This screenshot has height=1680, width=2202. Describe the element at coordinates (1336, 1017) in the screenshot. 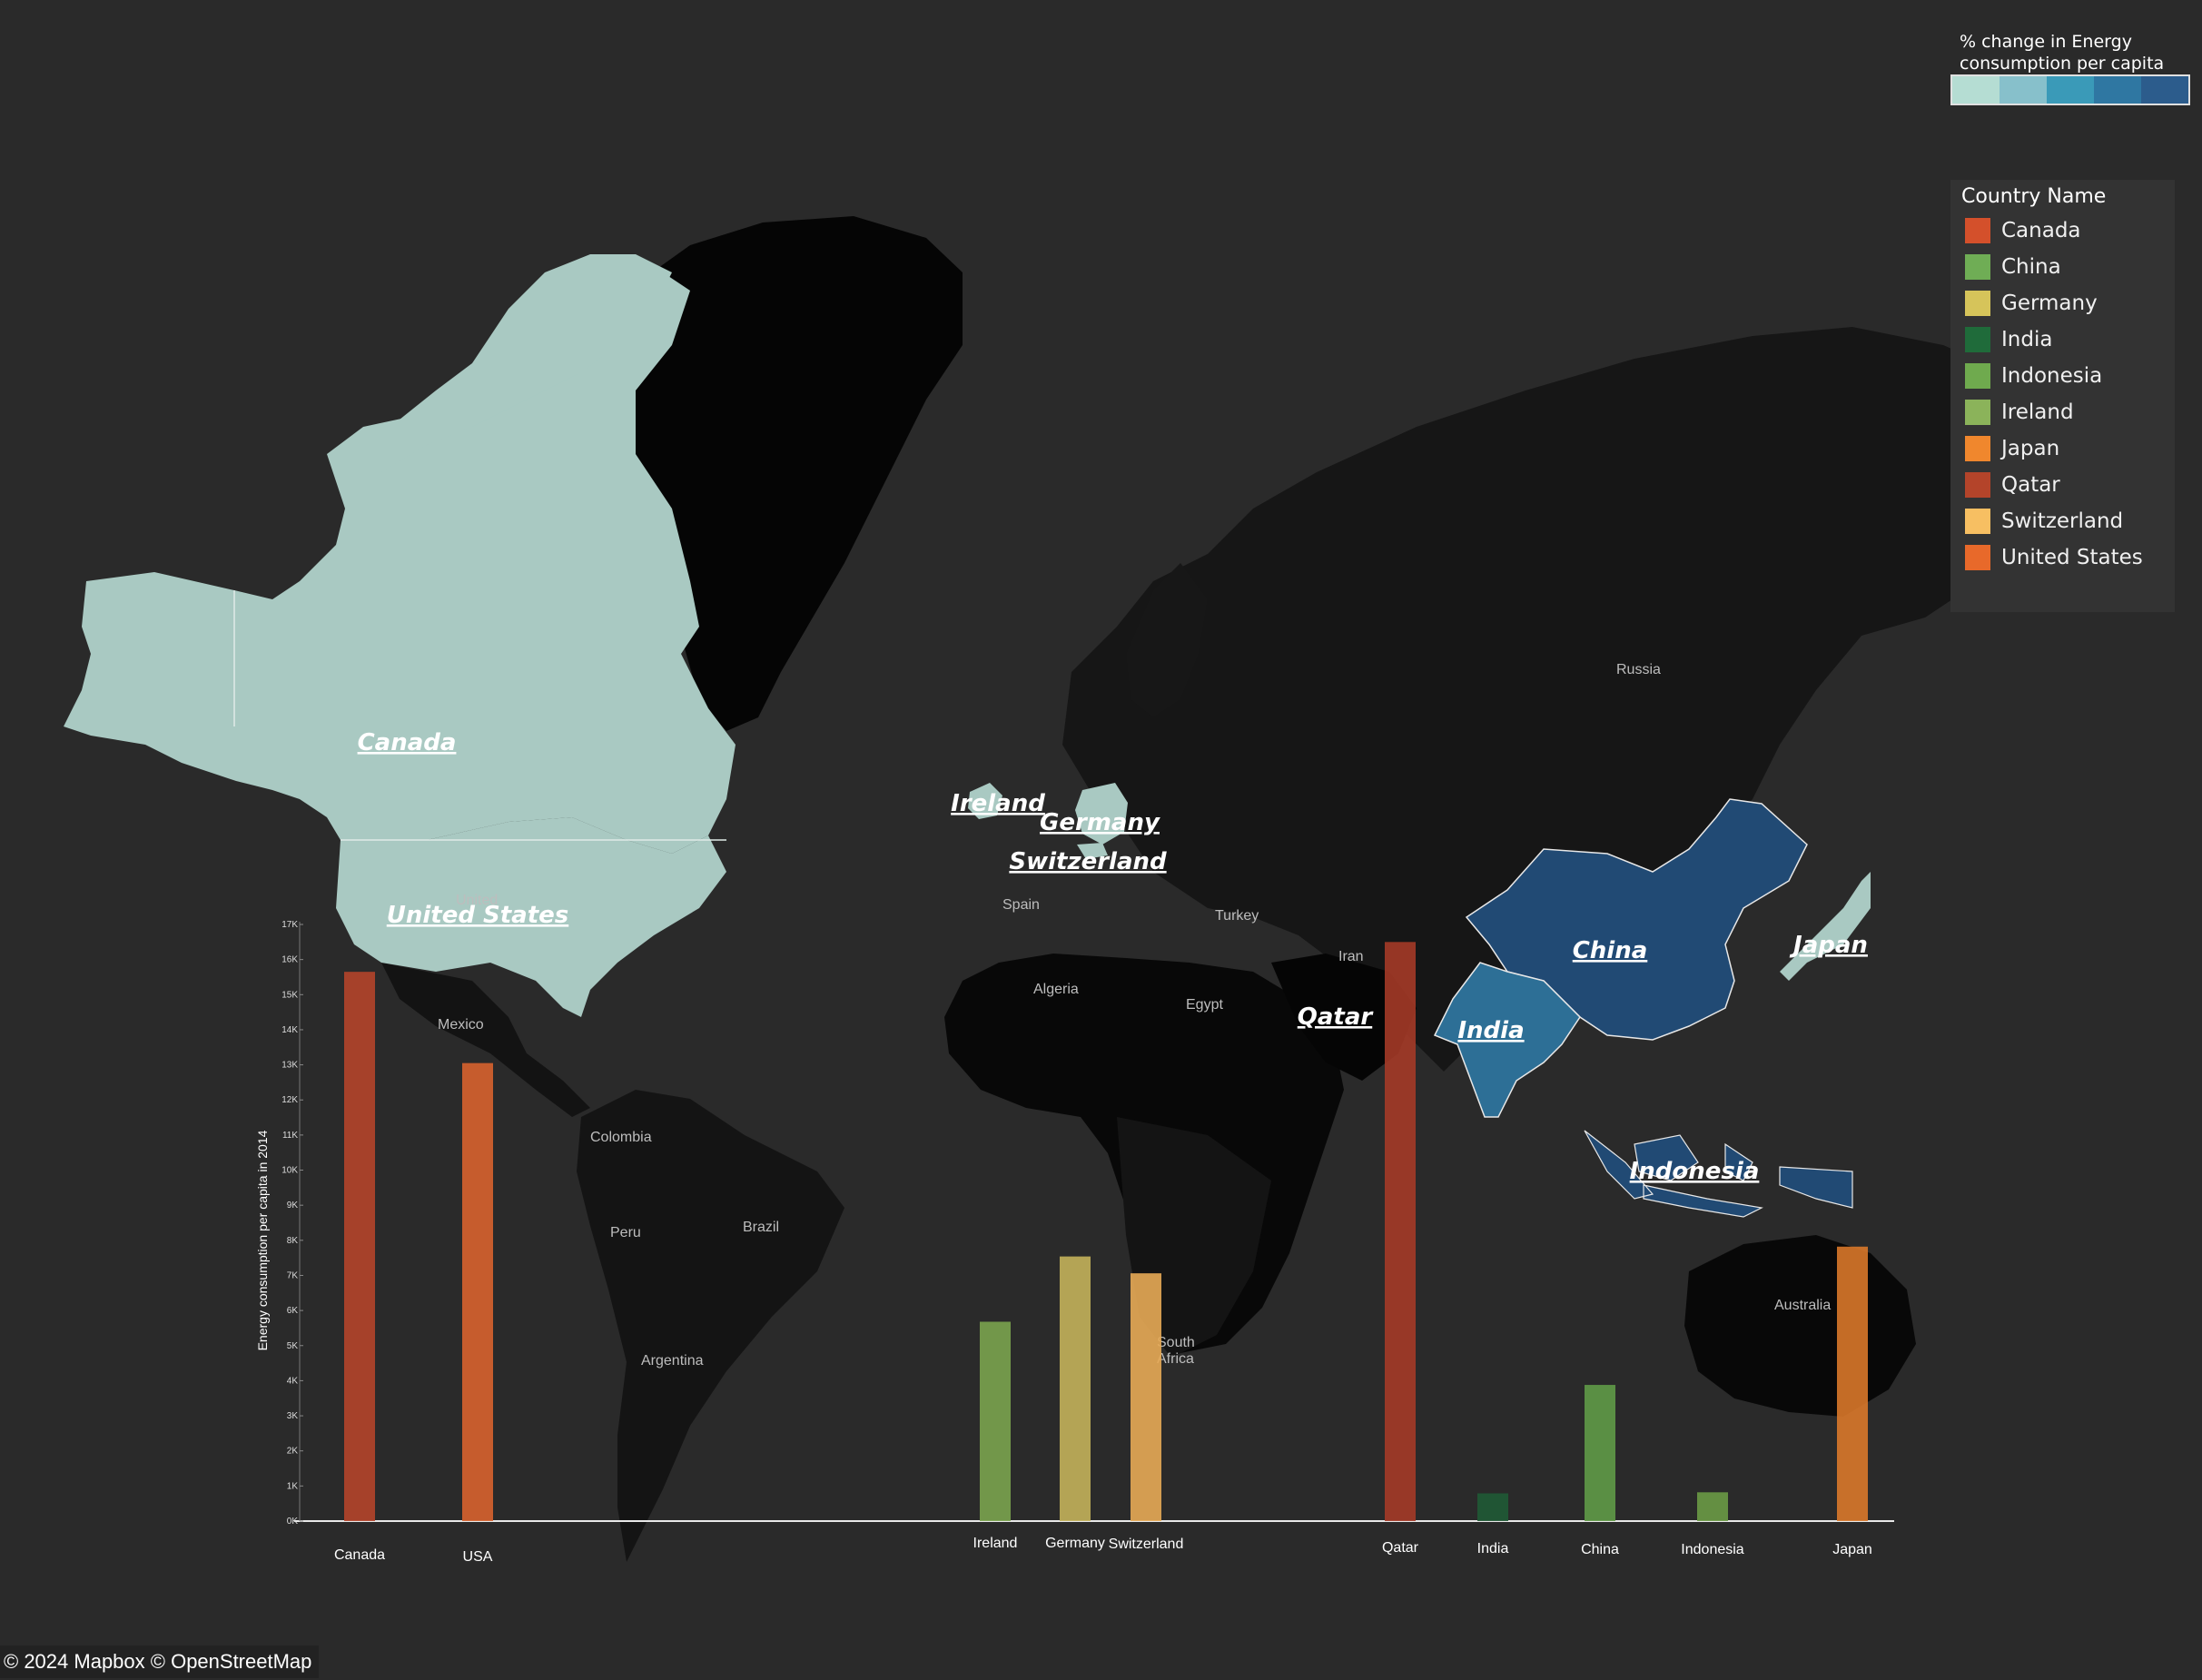

I see `country-label-qatar: Qatar` at that location.